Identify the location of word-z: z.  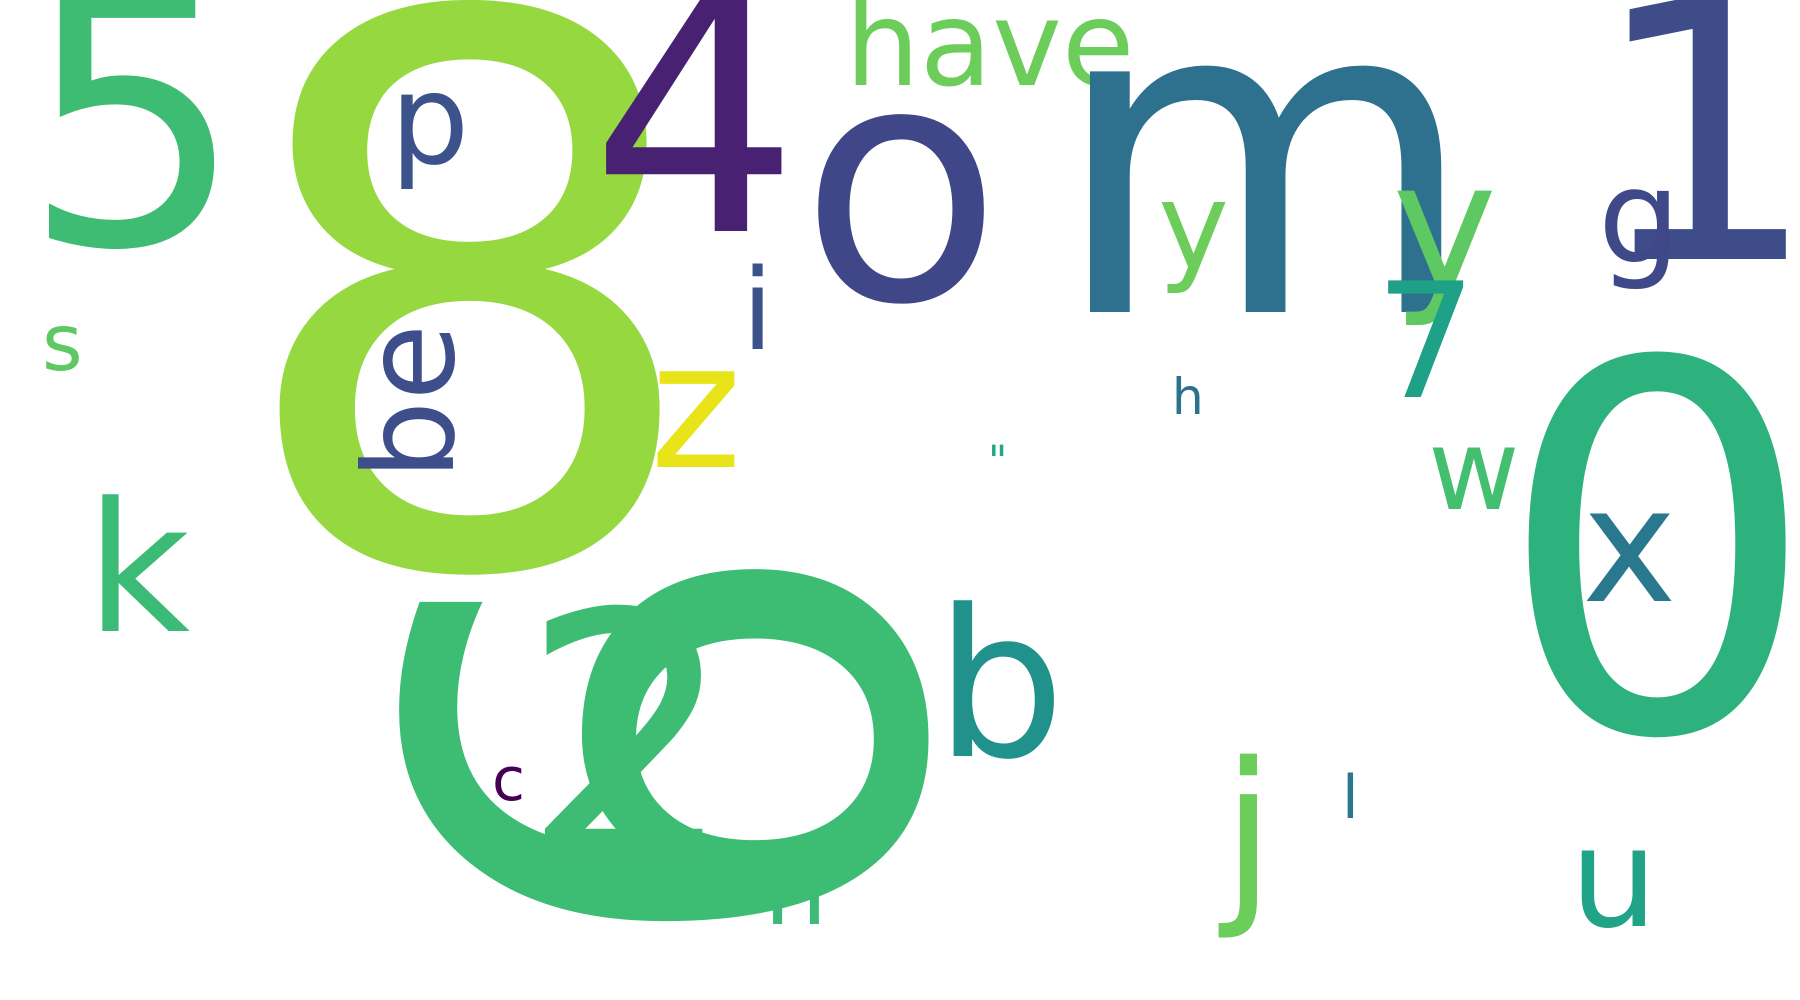
(696, 407).